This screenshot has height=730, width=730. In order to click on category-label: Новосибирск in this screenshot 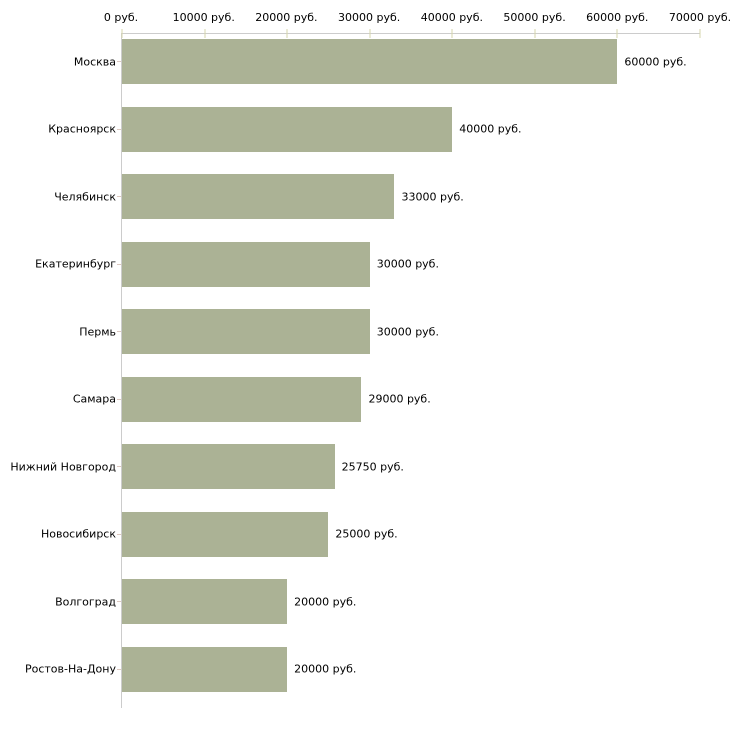, I will do `click(78, 534)`.